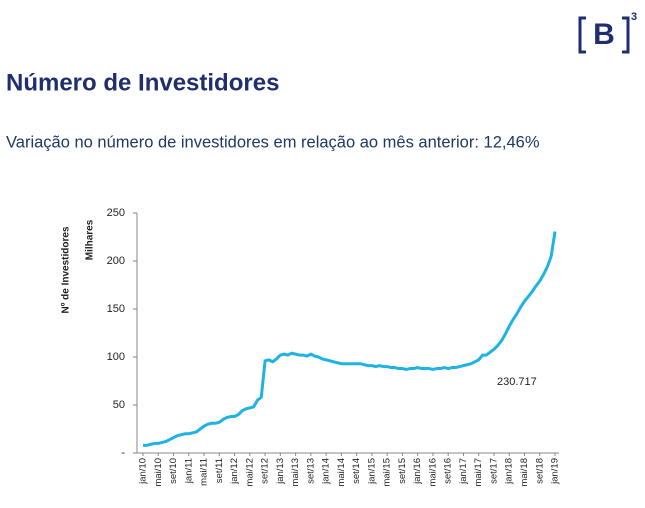 The height and width of the screenshot is (508, 645). What do you see at coordinates (310, 471) in the screenshot?
I see `x-tick-label: set/13` at bounding box center [310, 471].